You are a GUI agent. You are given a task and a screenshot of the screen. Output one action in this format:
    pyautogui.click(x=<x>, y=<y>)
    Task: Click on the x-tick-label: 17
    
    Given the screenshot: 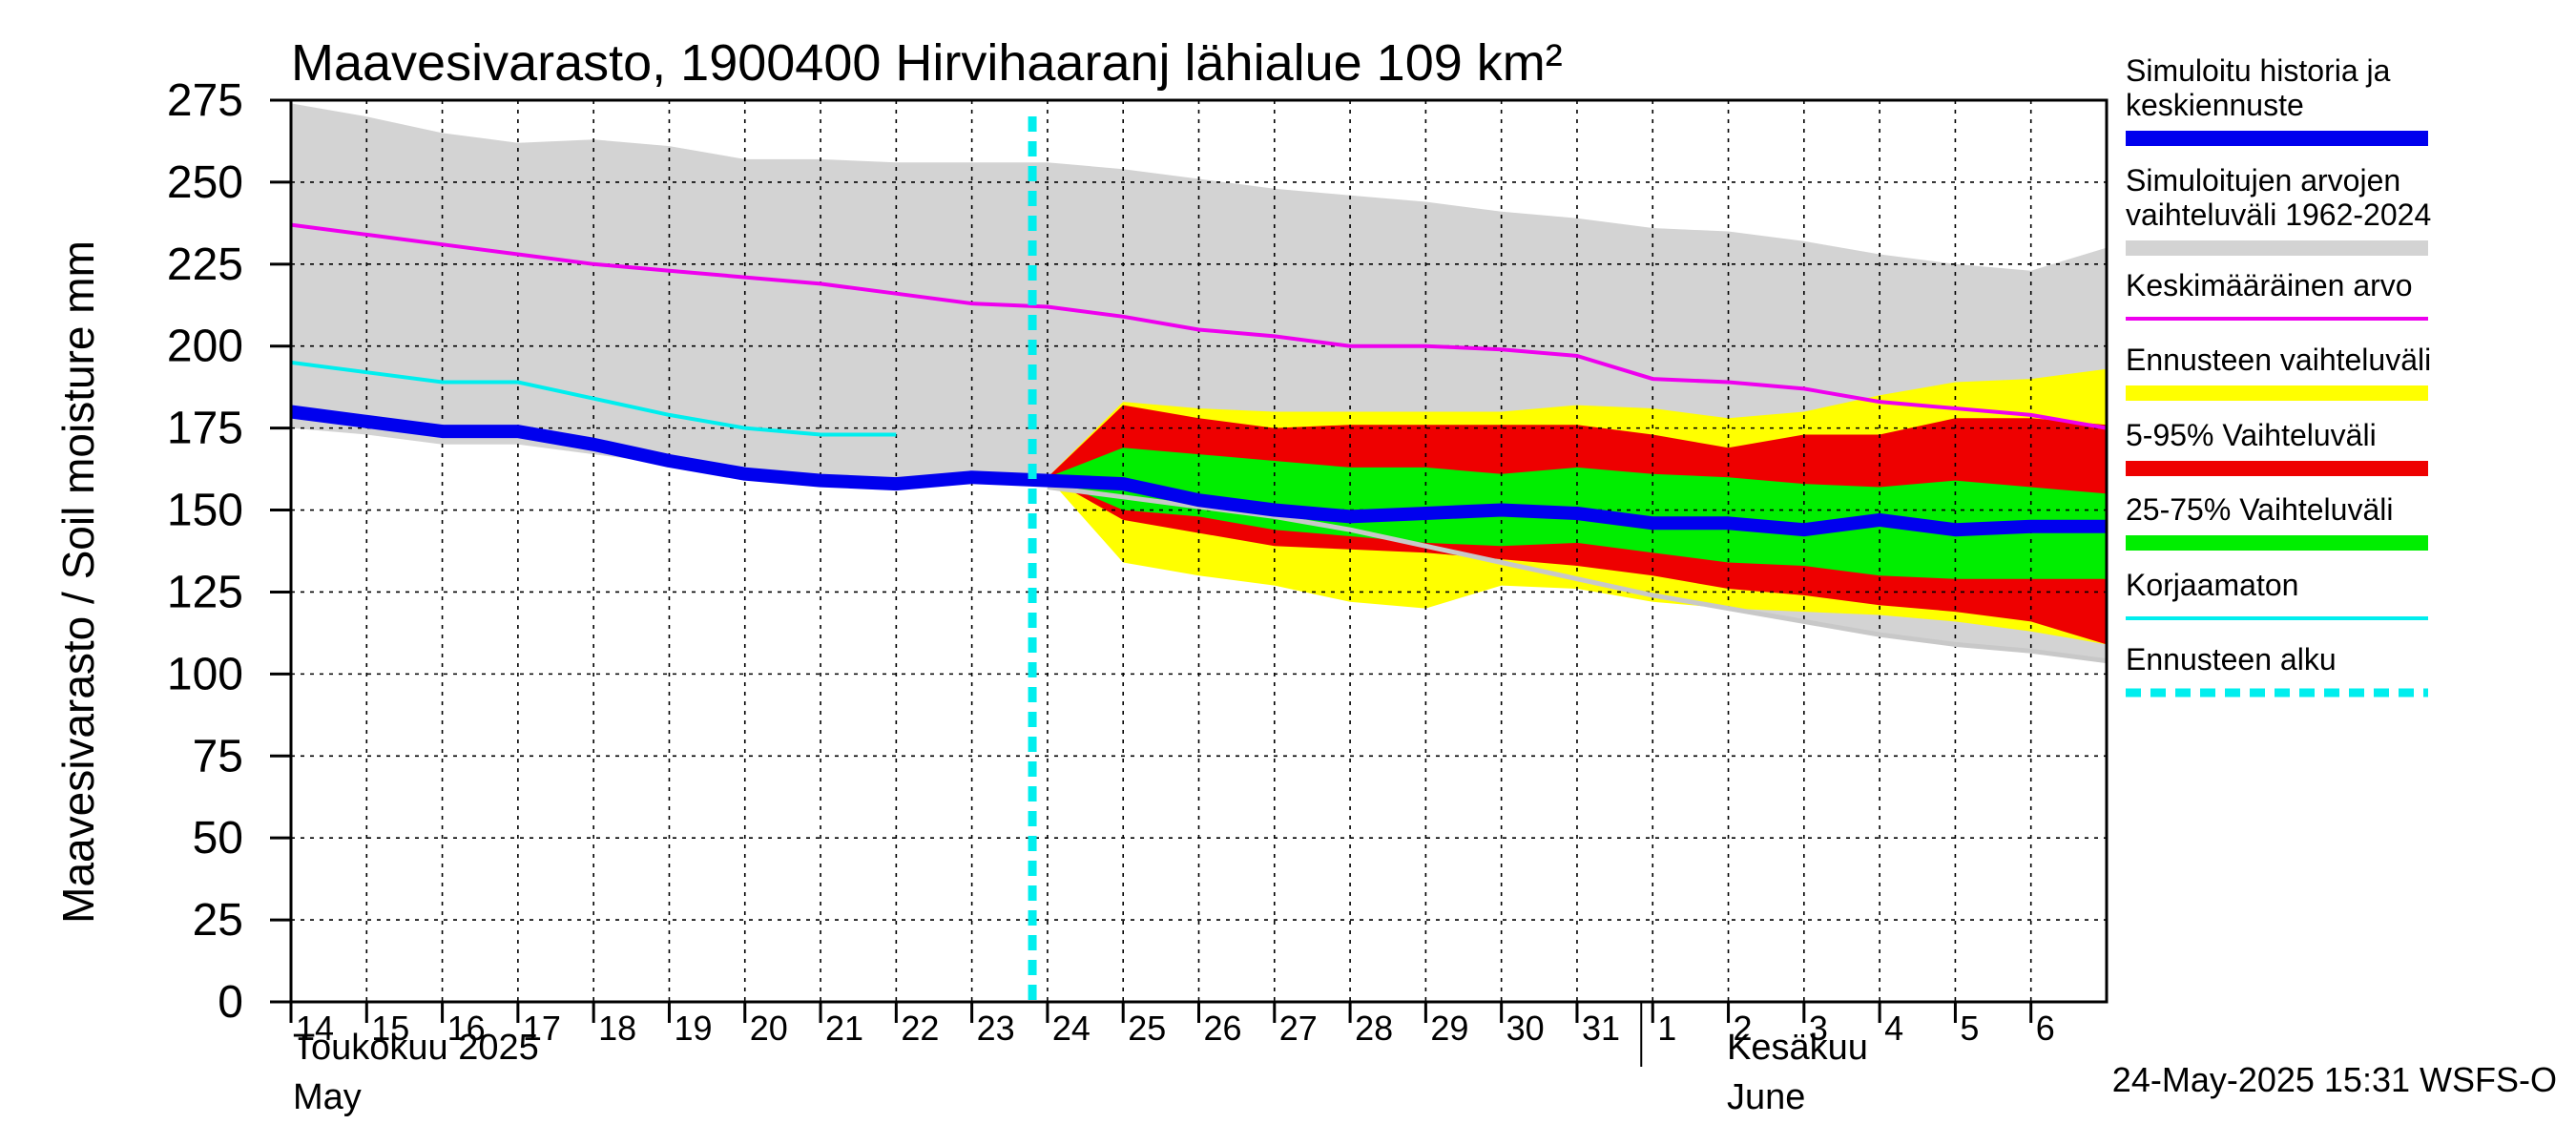 What is the action you would take?
    pyautogui.click(x=542, y=1029)
    